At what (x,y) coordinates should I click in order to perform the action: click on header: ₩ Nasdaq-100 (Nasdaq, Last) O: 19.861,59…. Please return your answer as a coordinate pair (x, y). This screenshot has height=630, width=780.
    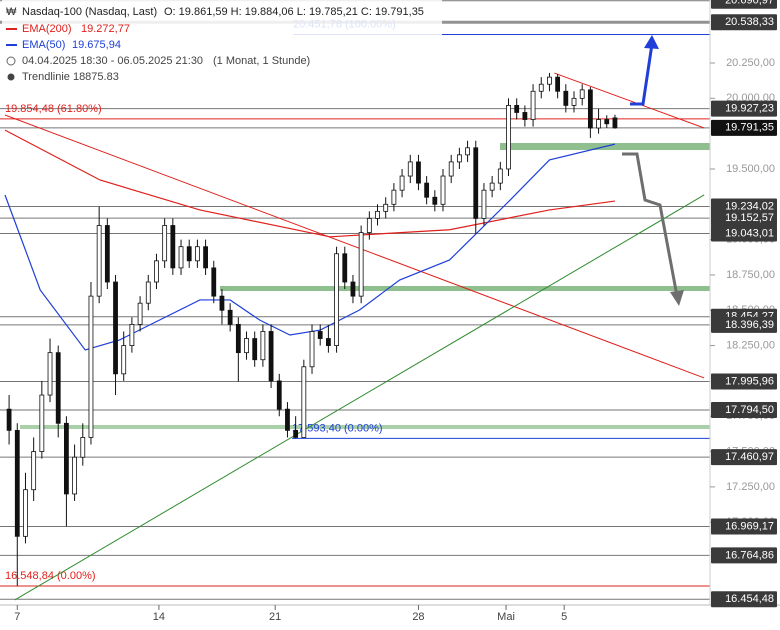
    Looking at the image, I should click on (222, 44).